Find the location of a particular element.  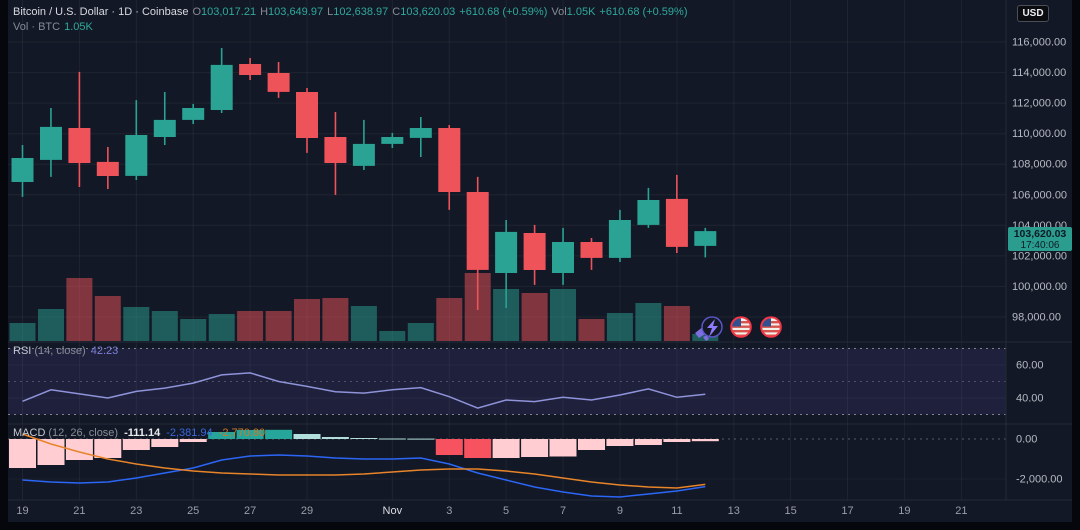

volume-bars is located at coordinates (364, 307).